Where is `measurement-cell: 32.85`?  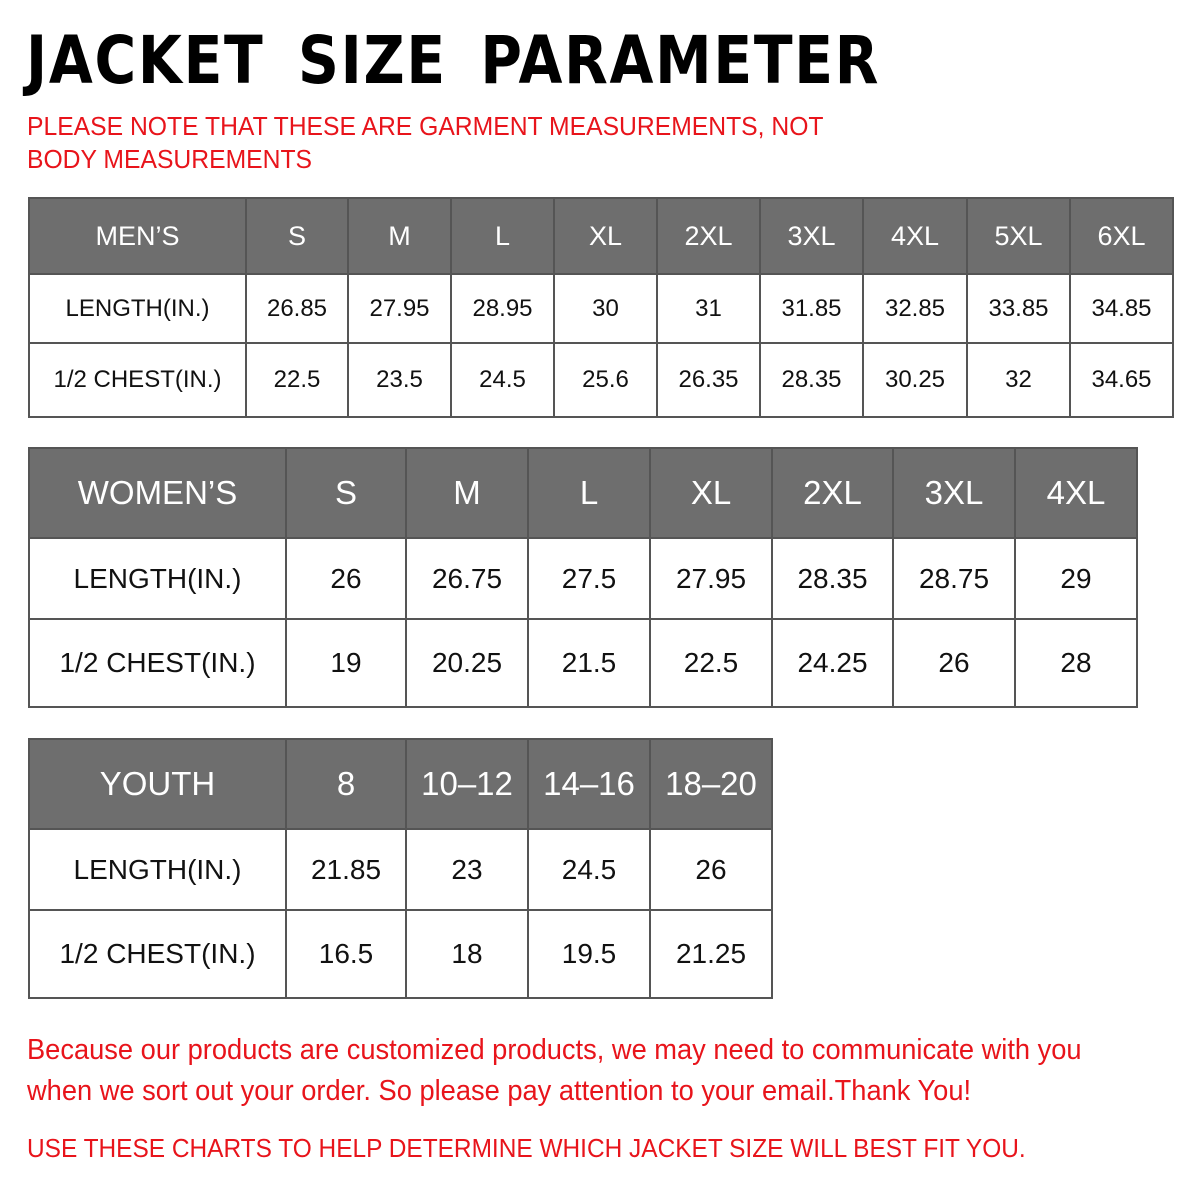
measurement-cell: 32.85 is located at coordinates (915, 308).